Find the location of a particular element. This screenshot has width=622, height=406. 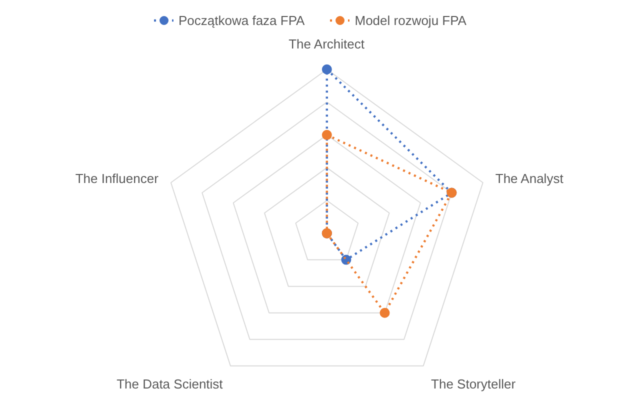

legend-label: Początkowa faza FPA is located at coordinates (241, 20).